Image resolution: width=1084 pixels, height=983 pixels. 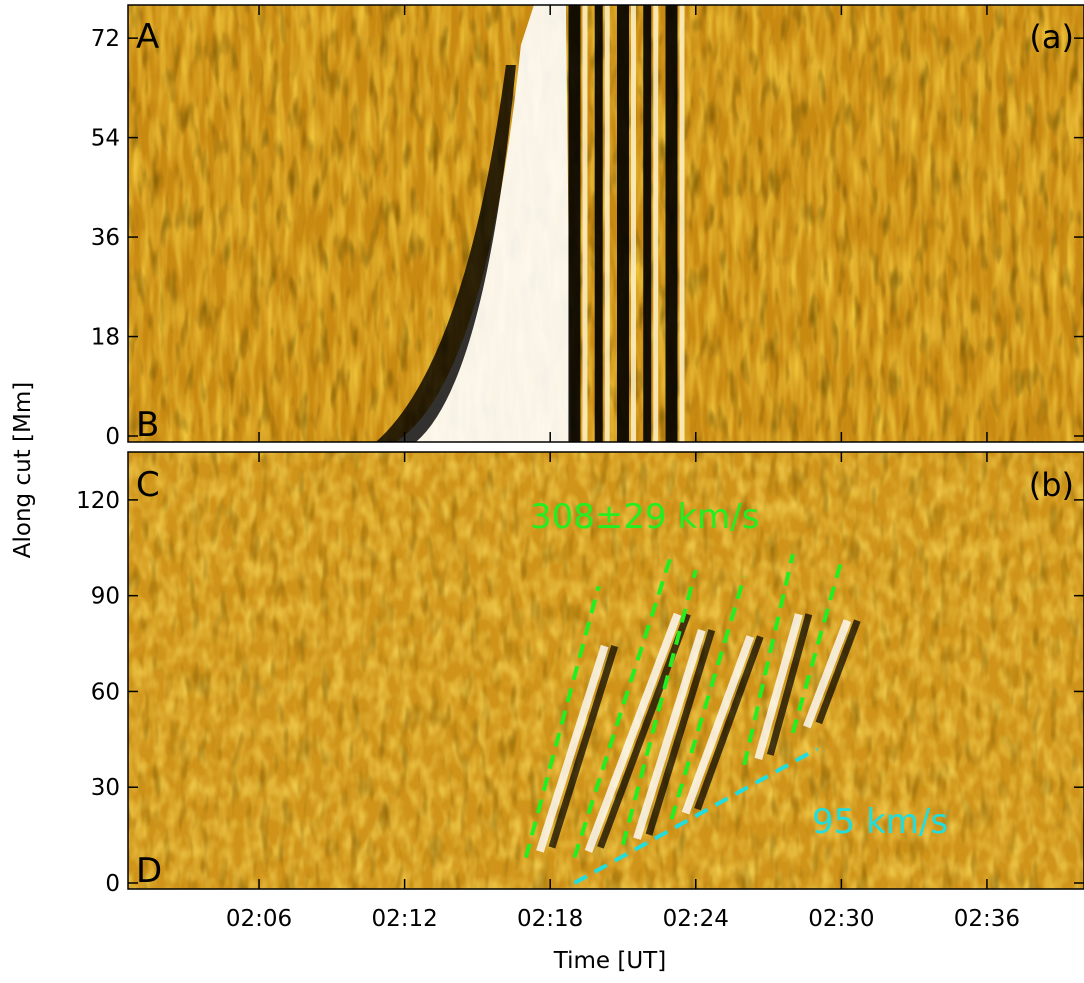 I want to click on annotation-slow-speed: 95 km/s, so click(x=880, y=822).